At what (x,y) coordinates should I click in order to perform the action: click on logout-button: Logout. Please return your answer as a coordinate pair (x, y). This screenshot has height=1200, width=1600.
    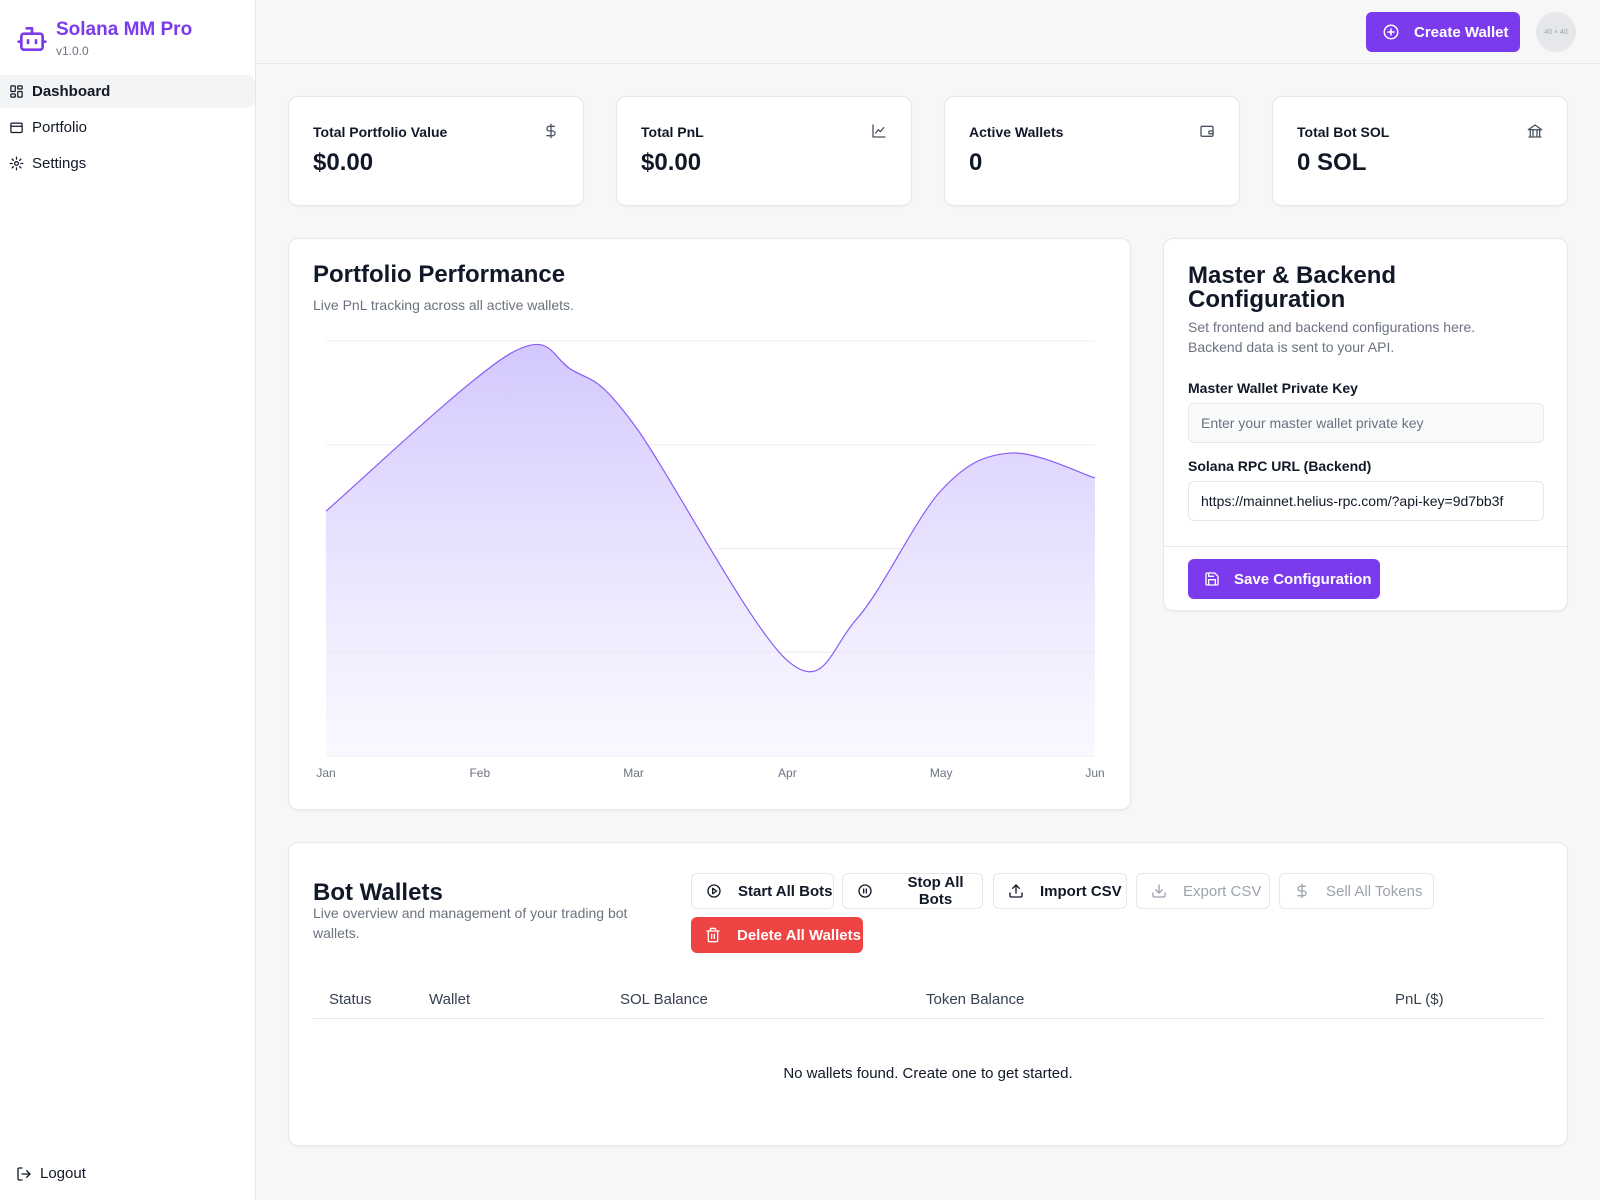
    Looking at the image, I should click on (51, 1173).